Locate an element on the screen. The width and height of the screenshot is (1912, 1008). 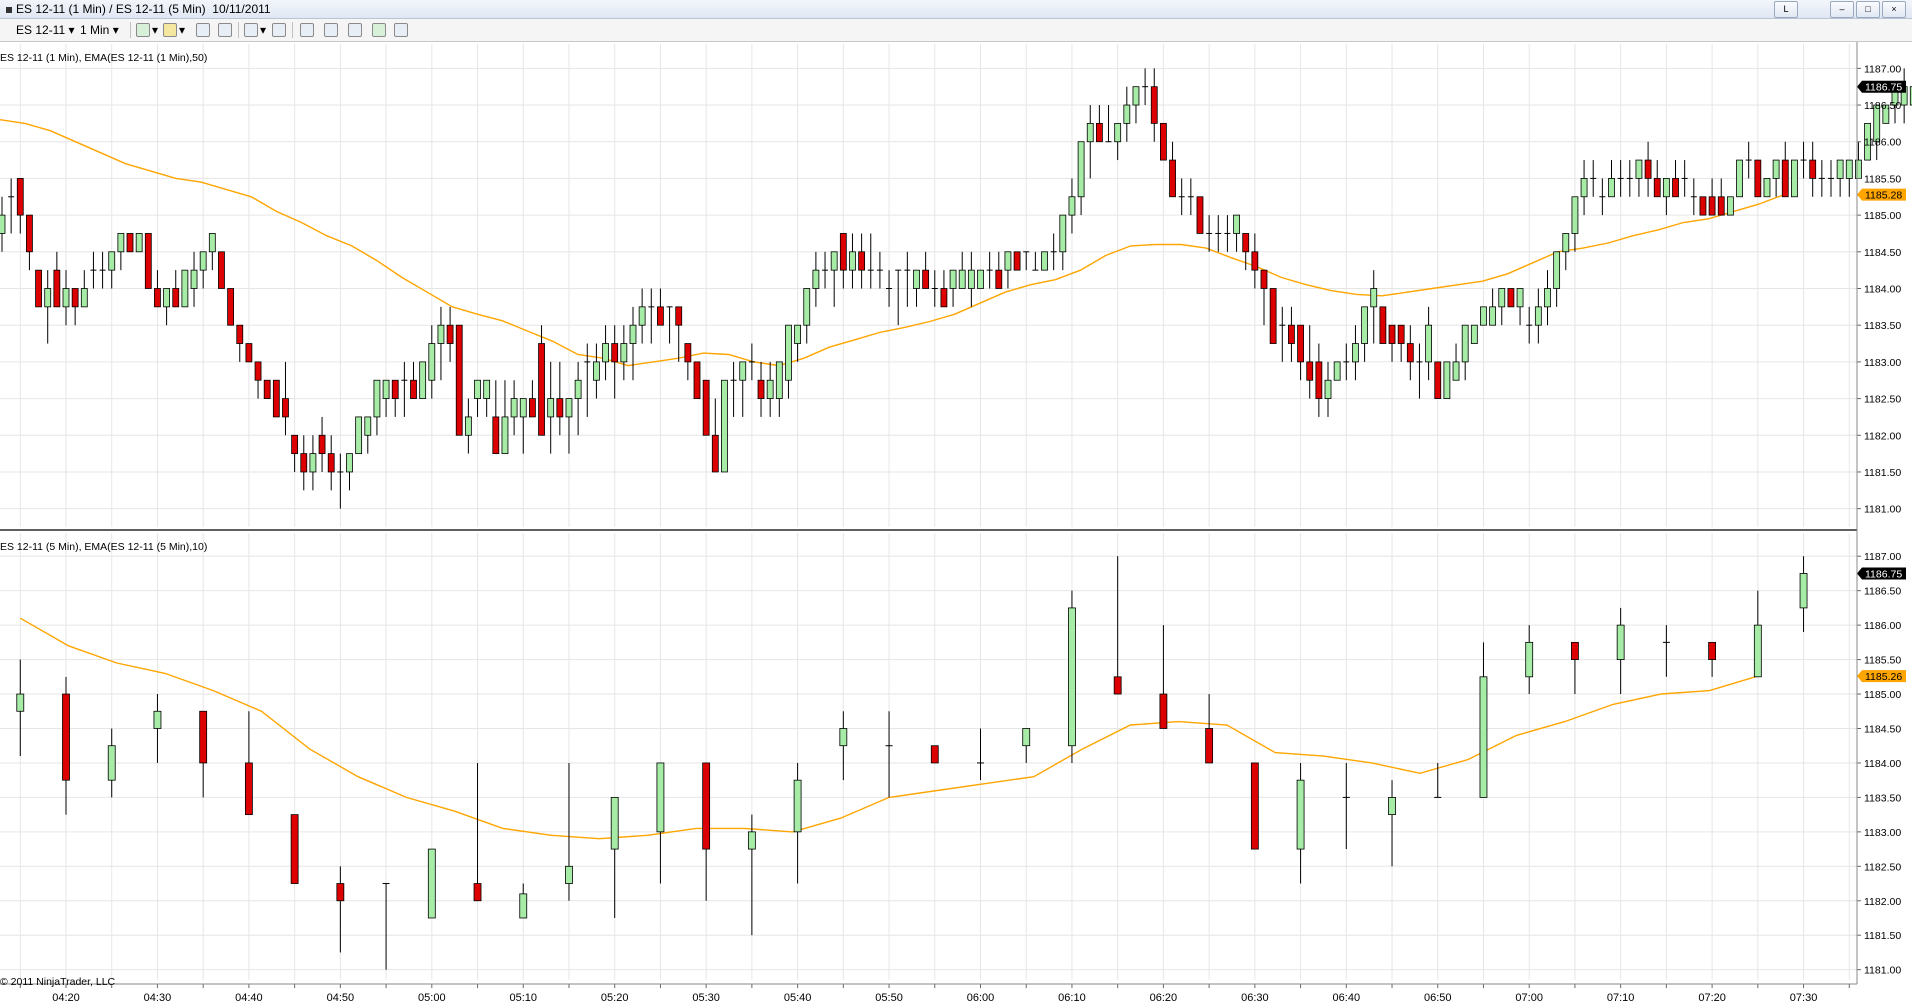
time-tick-label: 07:00 is located at coordinates (1529, 998).